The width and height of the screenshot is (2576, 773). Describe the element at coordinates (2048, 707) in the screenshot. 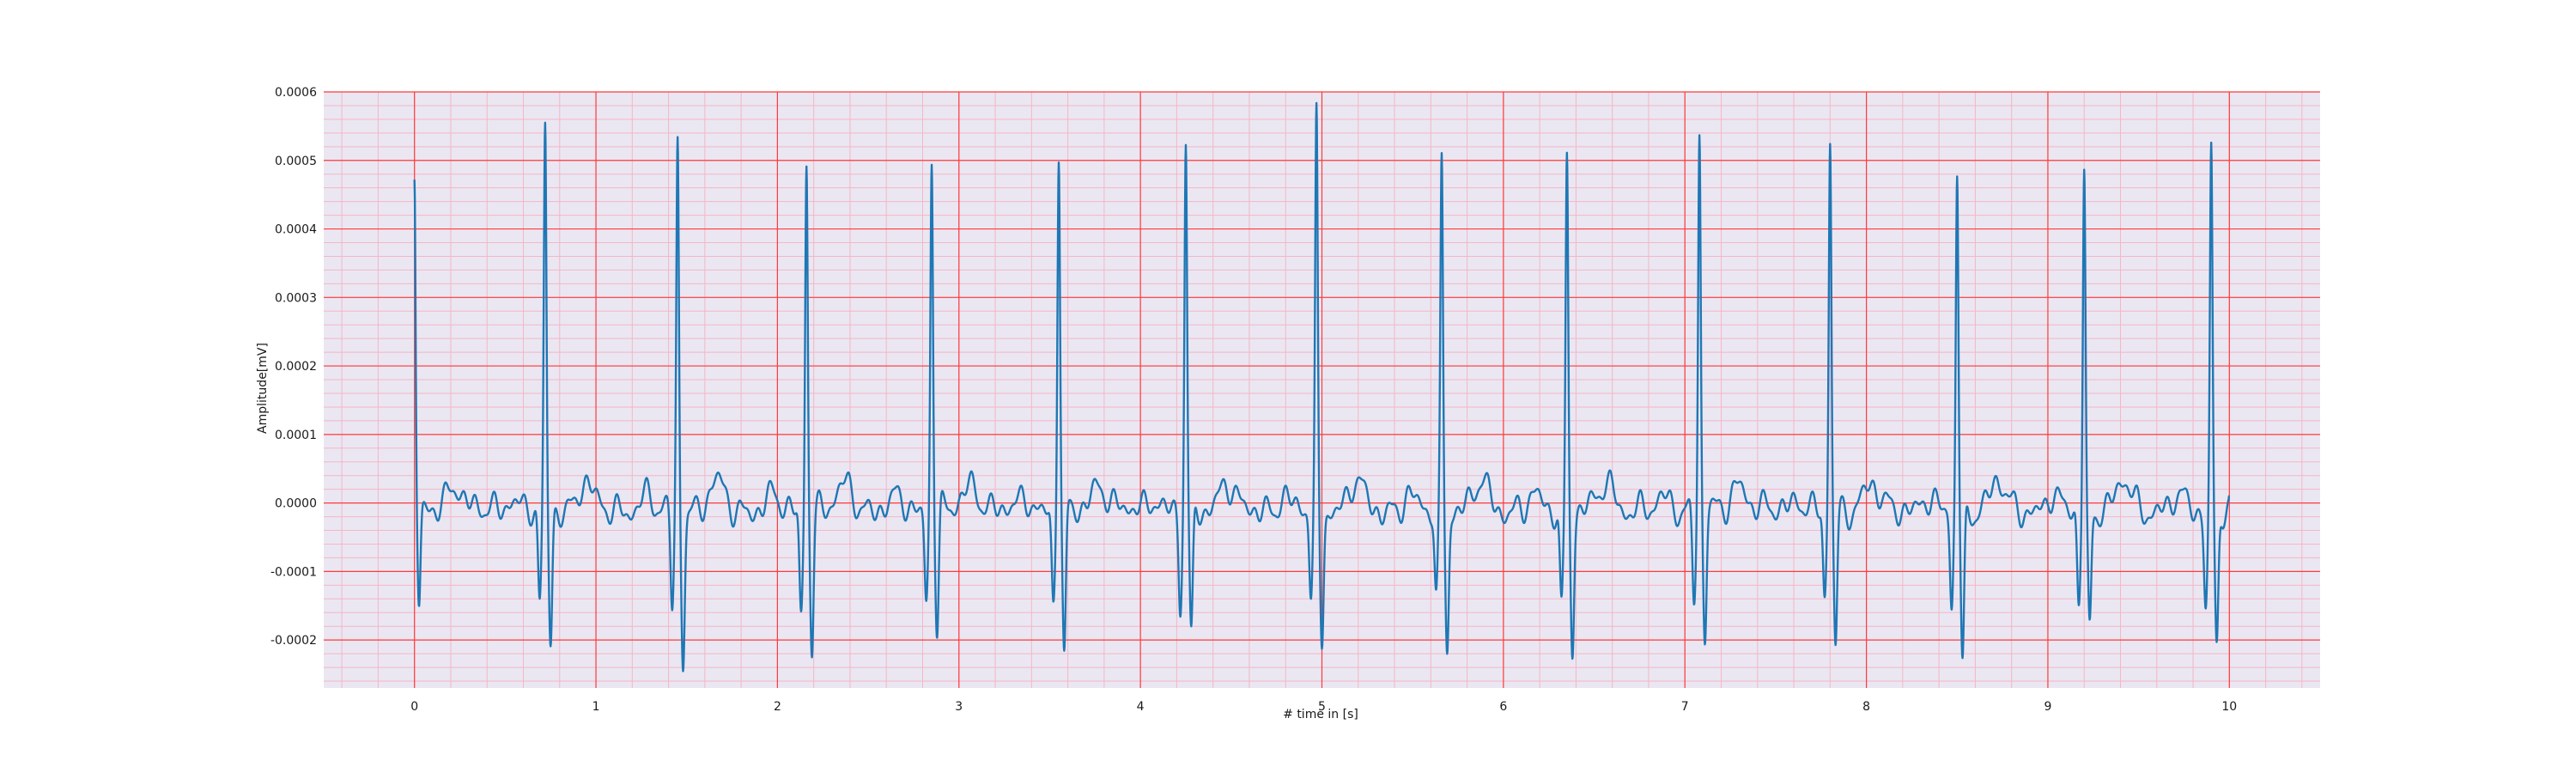

I see `x-tick-label: 9` at that location.